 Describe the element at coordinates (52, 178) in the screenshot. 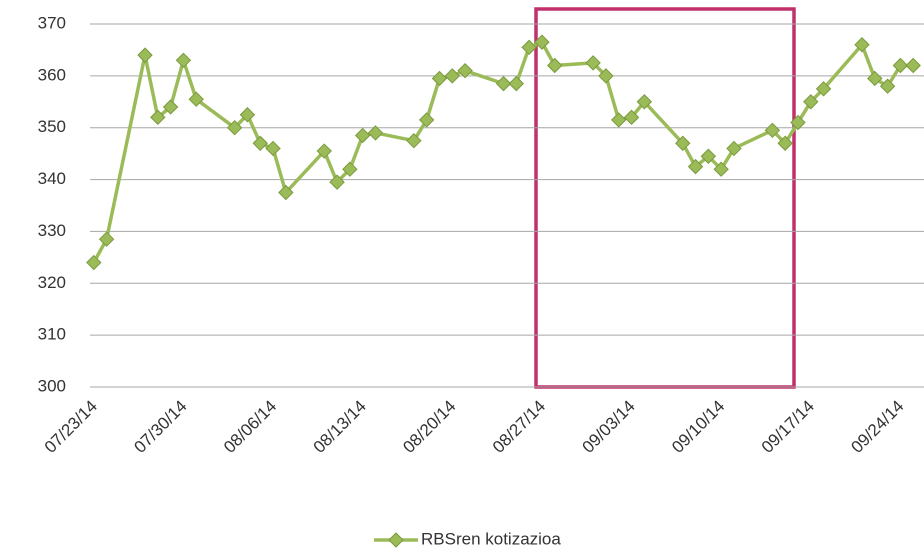

I see `y-tick-label: 340` at that location.